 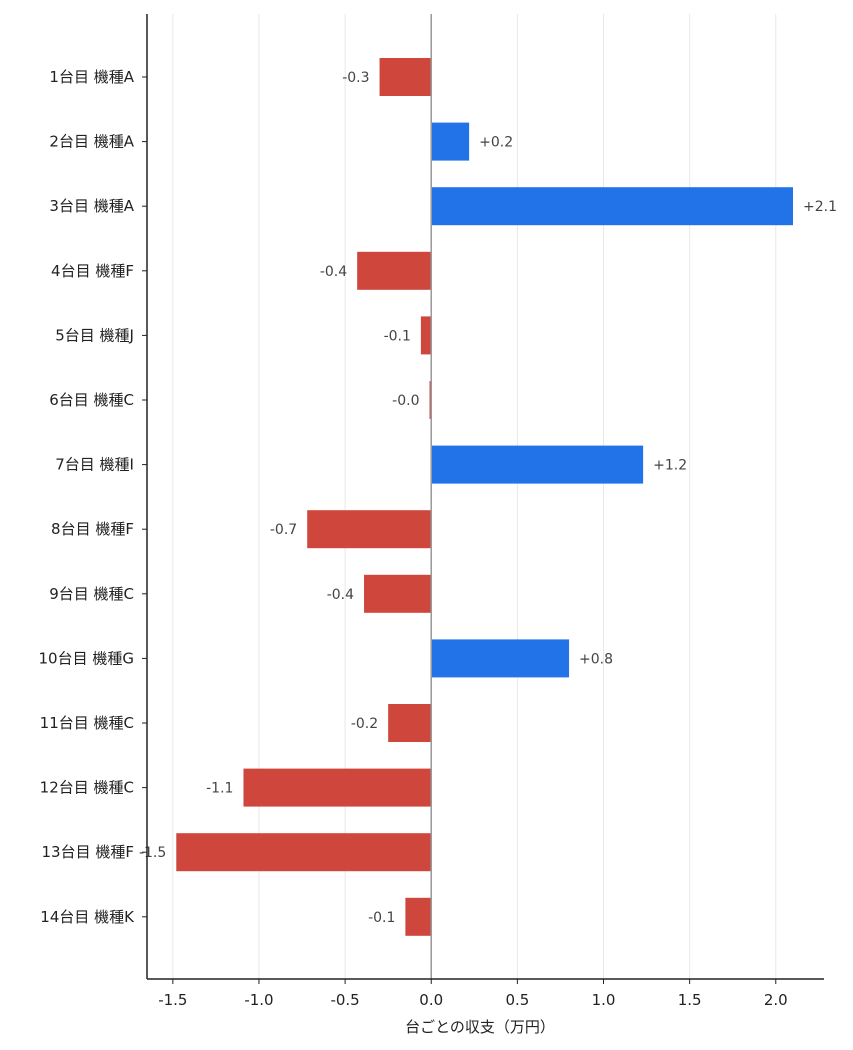 I want to click on bar-value-label: -1.1, so click(x=219, y=789).